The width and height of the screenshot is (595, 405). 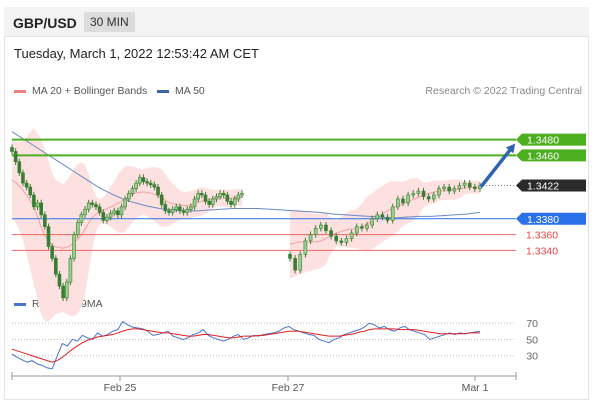 What do you see at coordinates (532, 357) in the screenshot?
I see `rsi-tick-30: 30` at bounding box center [532, 357].